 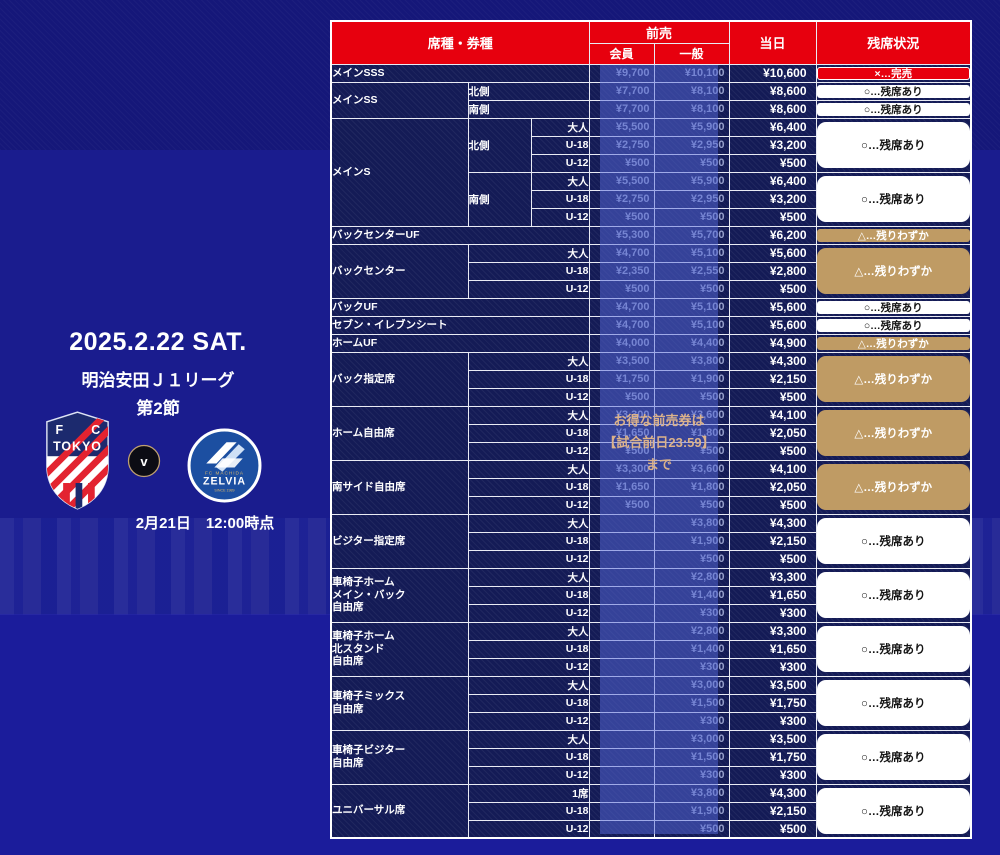 What do you see at coordinates (621, 53) in the screenshot?
I see `header-member: 会員` at bounding box center [621, 53].